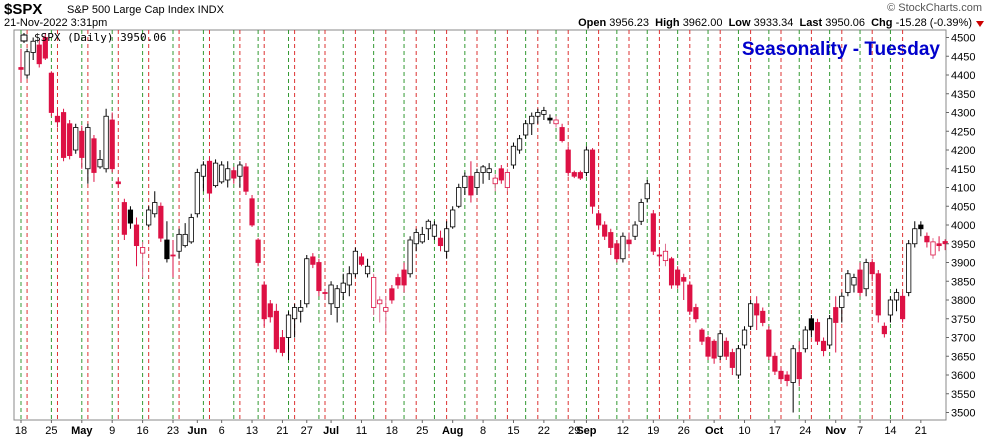  I want to click on low-label: Low, so click(739, 23).